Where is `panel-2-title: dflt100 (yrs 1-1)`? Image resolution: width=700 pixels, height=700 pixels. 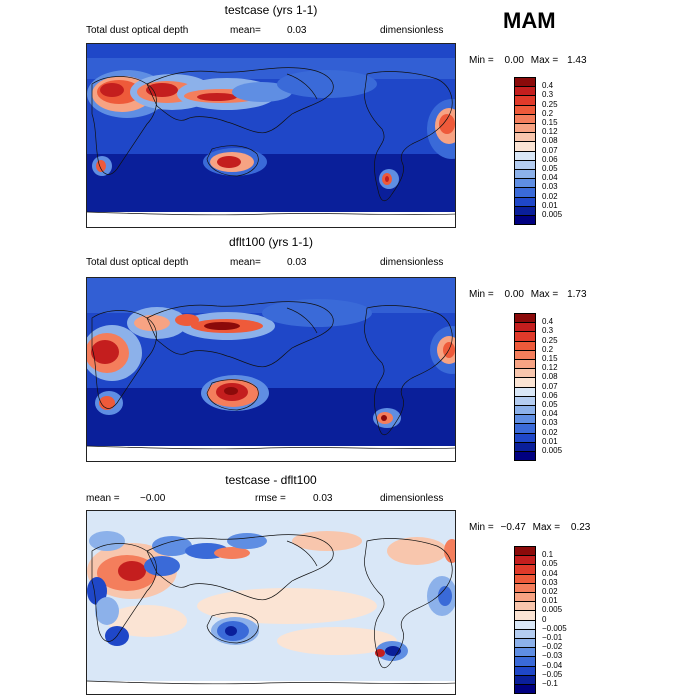
panel-2-title: dflt100 (yrs 1-1) is located at coordinates (271, 242).